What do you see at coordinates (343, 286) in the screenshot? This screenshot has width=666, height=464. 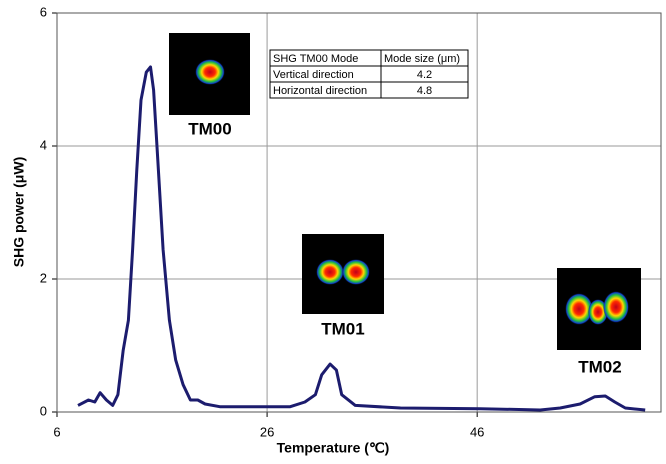 I see `mode-inset: TM01` at bounding box center [343, 286].